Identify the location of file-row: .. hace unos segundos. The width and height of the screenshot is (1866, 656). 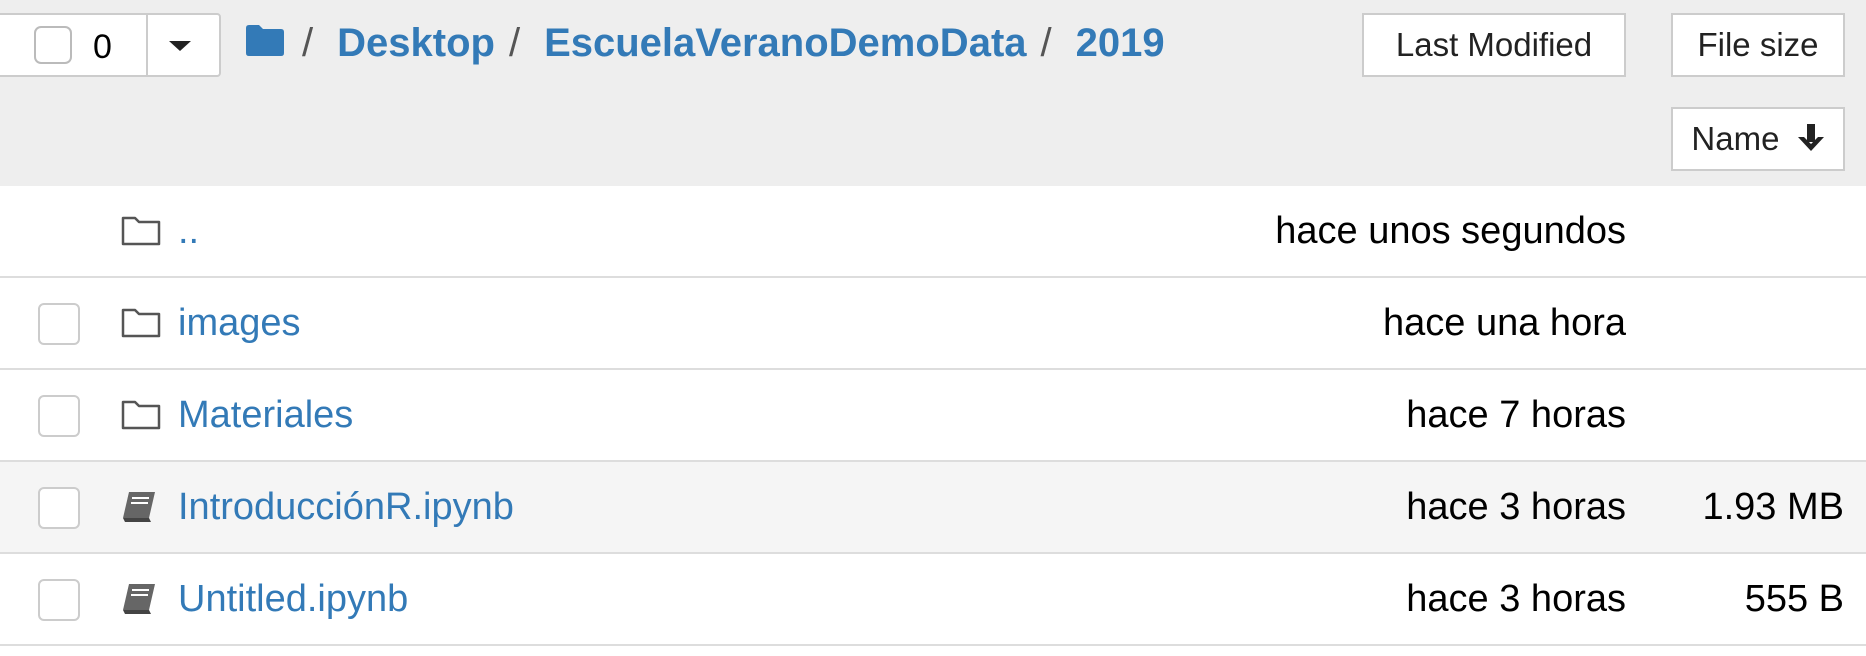
(933, 232).